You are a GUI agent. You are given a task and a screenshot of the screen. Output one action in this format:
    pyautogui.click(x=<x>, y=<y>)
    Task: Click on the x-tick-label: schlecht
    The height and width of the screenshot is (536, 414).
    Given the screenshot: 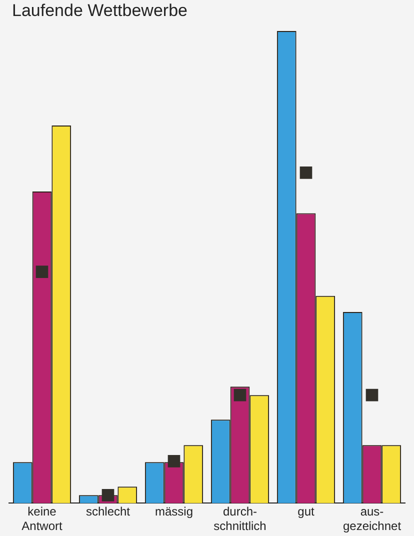 What is the action you would take?
    pyautogui.click(x=108, y=511)
    